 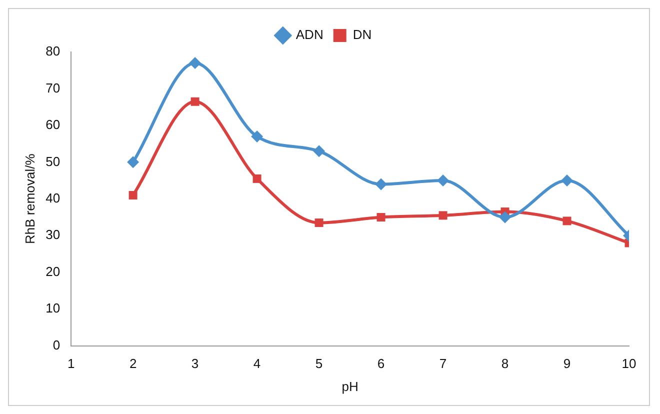 What do you see at coordinates (53, 198) in the screenshot?
I see `y-tick-label: 40` at bounding box center [53, 198].